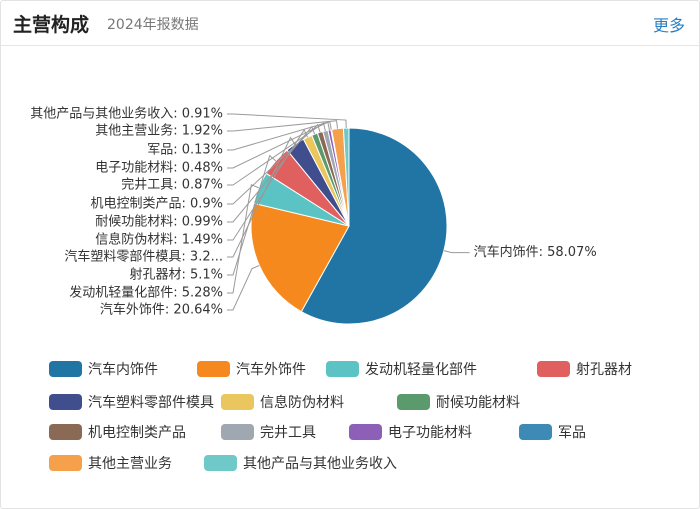  I want to click on slice-label: 汽车外饰件: 20.64%, so click(161, 310).